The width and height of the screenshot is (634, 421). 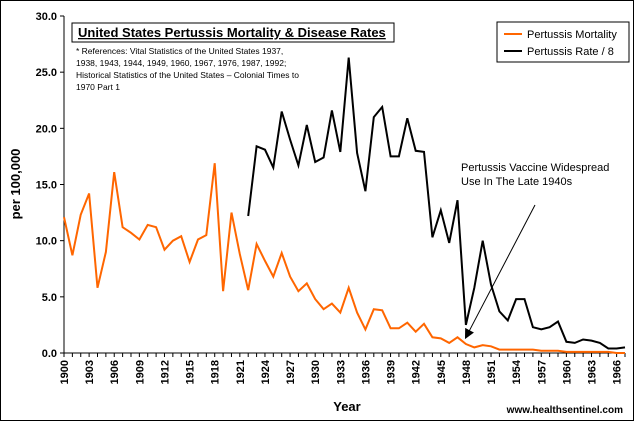 What do you see at coordinates (46, 17) in the screenshot?
I see `y-tick-label: 30.0` at bounding box center [46, 17].